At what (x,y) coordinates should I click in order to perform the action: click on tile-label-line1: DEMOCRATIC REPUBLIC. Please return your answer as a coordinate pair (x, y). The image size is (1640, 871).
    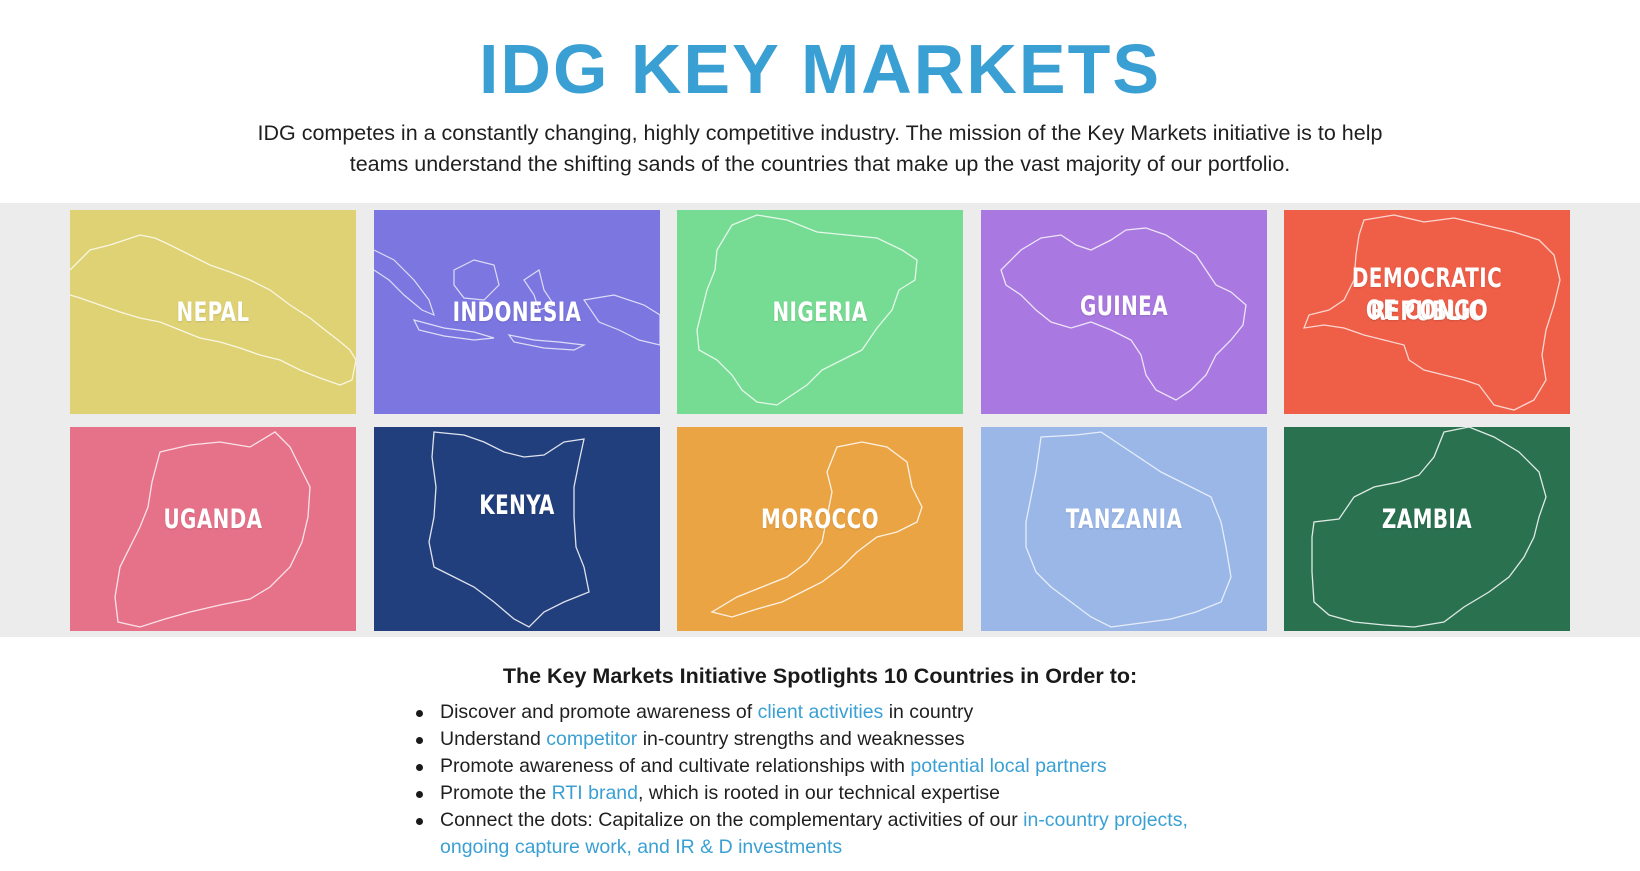
    Looking at the image, I should click on (1427, 295).